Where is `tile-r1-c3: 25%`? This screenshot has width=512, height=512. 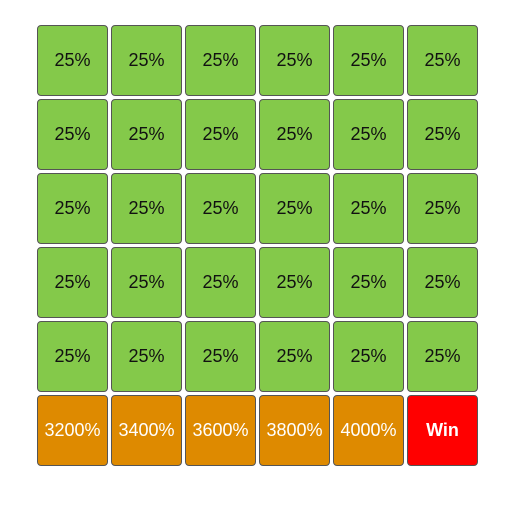
tile-r1-c3: 25% is located at coordinates (220, 60).